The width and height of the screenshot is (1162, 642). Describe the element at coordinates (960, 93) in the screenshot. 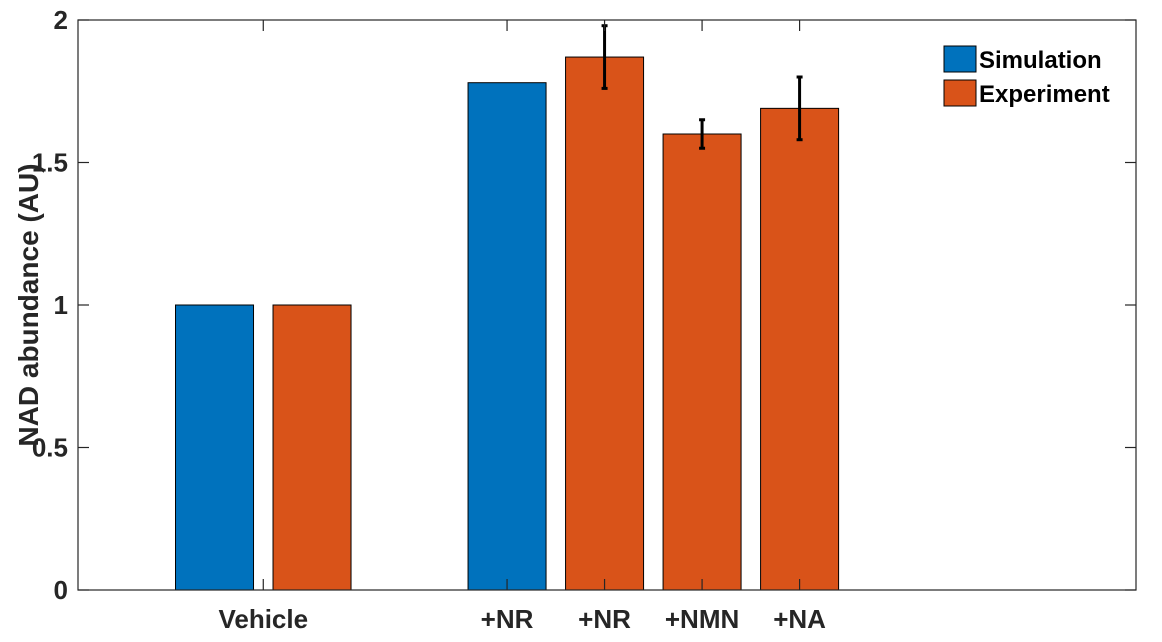

I see `legend-swatch-experiment` at that location.